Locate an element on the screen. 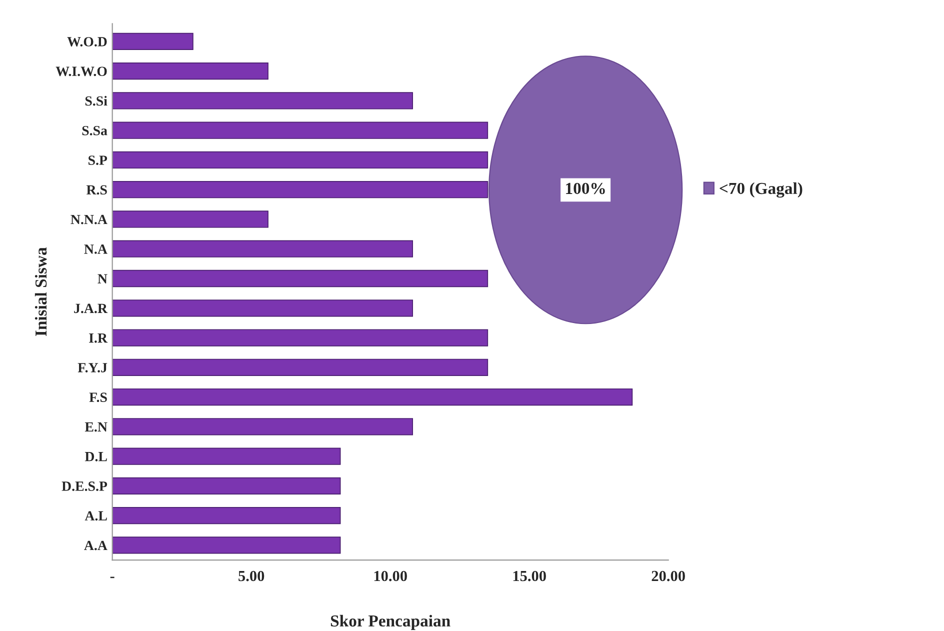 Image resolution: width=944 pixels, height=631 pixels. y-tick-label: N is located at coordinates (103, 279).